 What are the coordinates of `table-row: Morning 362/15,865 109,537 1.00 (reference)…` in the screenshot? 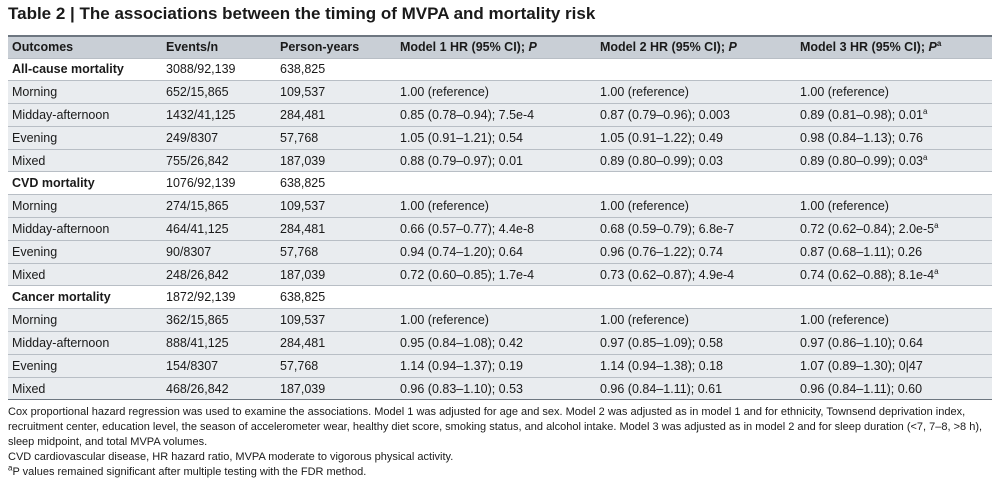 It's located at (500, 320).